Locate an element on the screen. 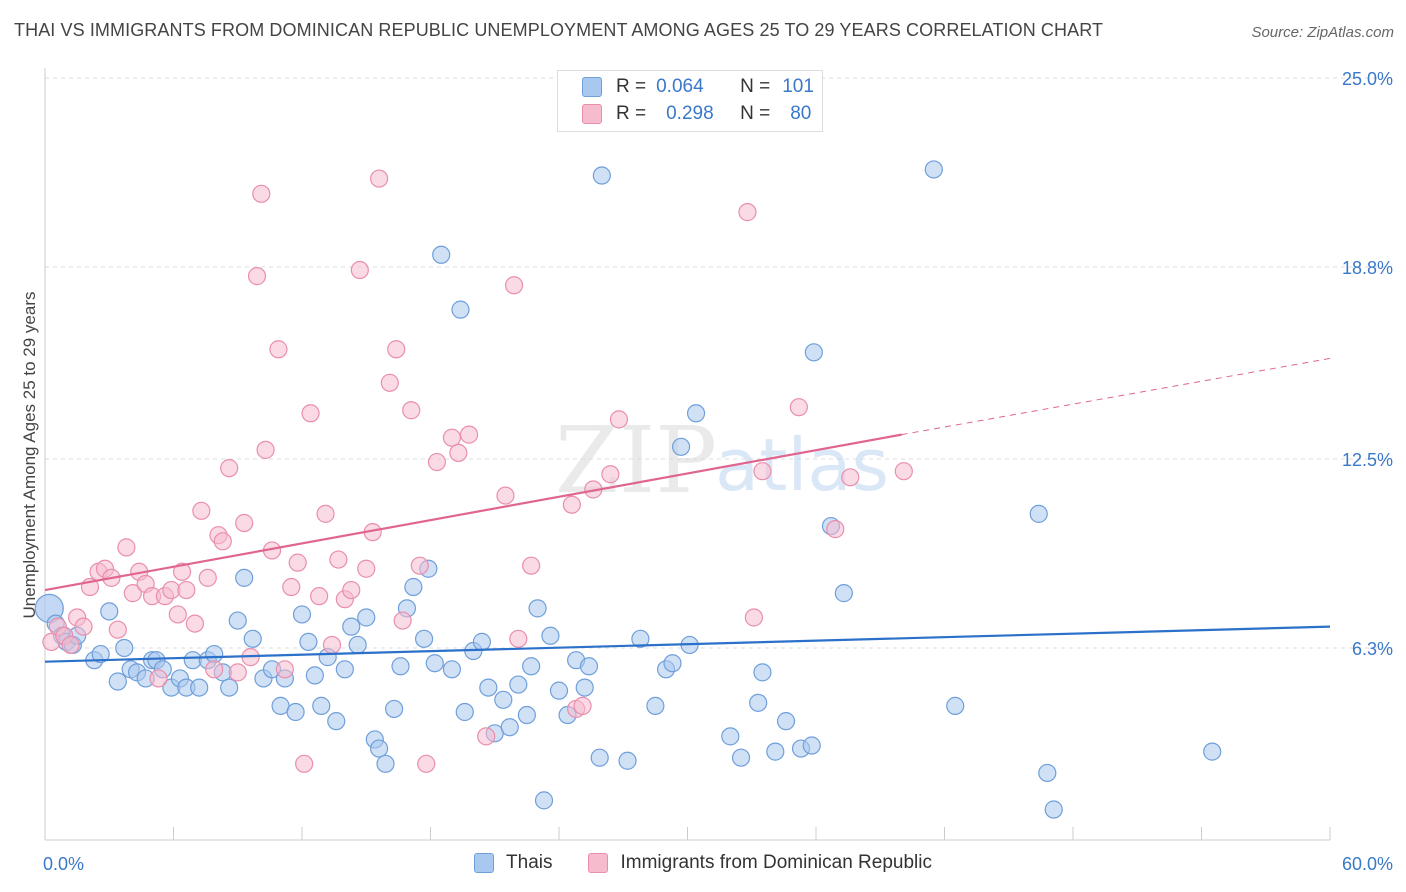 This screenshot has width=1406, height=892. legend-item-thais: Thais is located at coordinates (513, 863).